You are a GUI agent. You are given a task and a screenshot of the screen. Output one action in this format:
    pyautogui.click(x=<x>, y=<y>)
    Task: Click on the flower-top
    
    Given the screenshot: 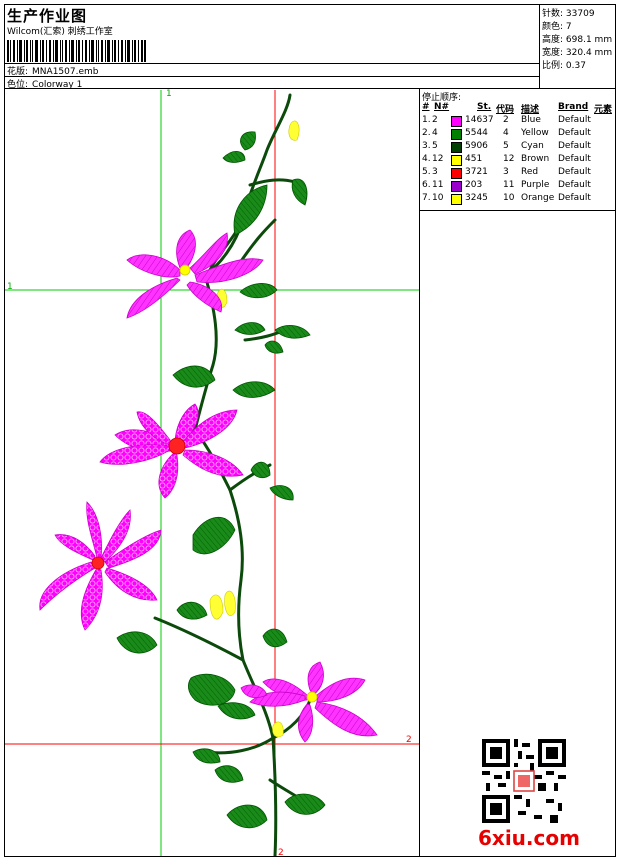 What is the action you would take?
    pyautogui.click(x=195, y=274)
    